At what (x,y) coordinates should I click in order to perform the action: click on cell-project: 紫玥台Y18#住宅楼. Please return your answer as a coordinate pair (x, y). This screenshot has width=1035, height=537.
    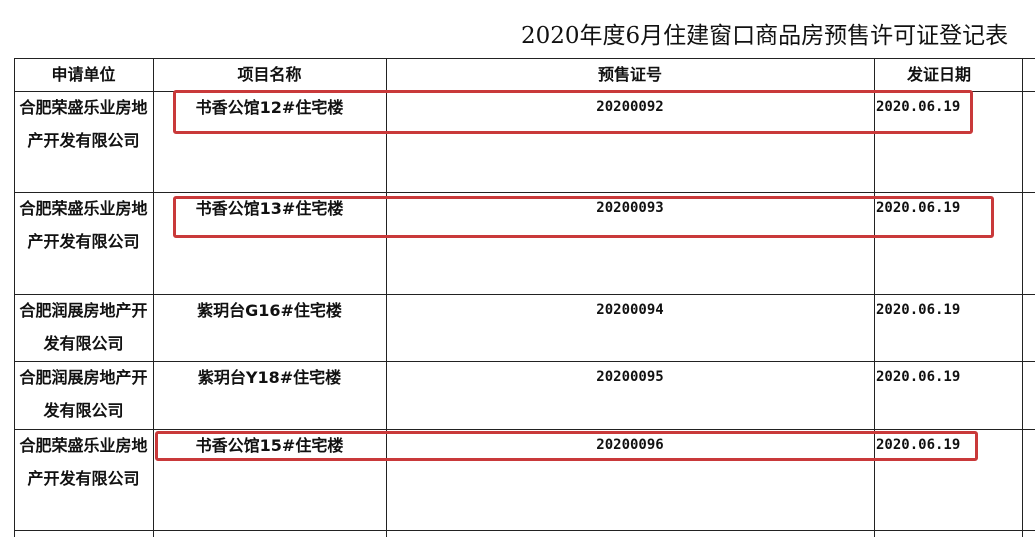
    Looking at the image, I should click on (269, 377).